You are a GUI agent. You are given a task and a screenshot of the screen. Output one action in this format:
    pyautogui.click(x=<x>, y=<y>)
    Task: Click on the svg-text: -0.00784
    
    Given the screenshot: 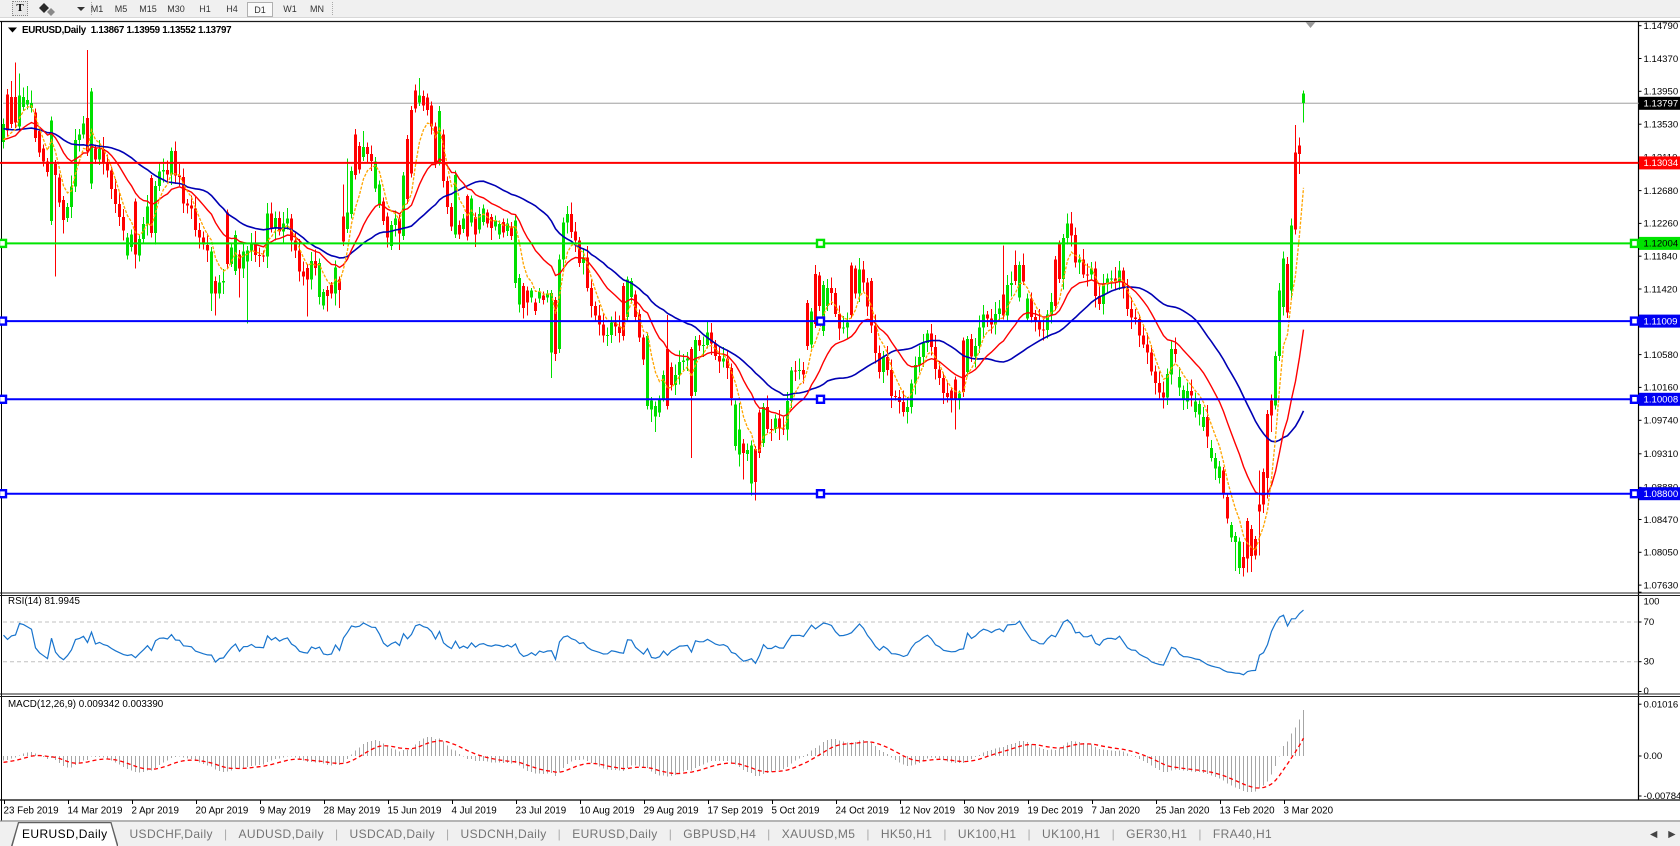 What is the action you would take?
    pyautogui.click(x=1662, y=796)
    